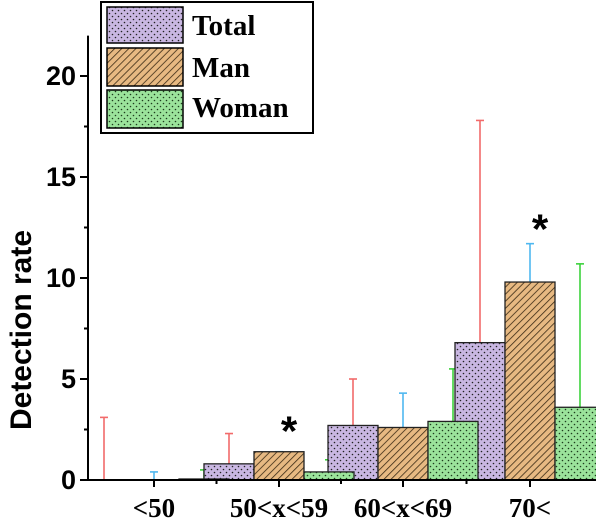 Image resolution: width=596 pixels, height=521 pixels. I want to click on x-tick-label: <50, so click(154, 507).